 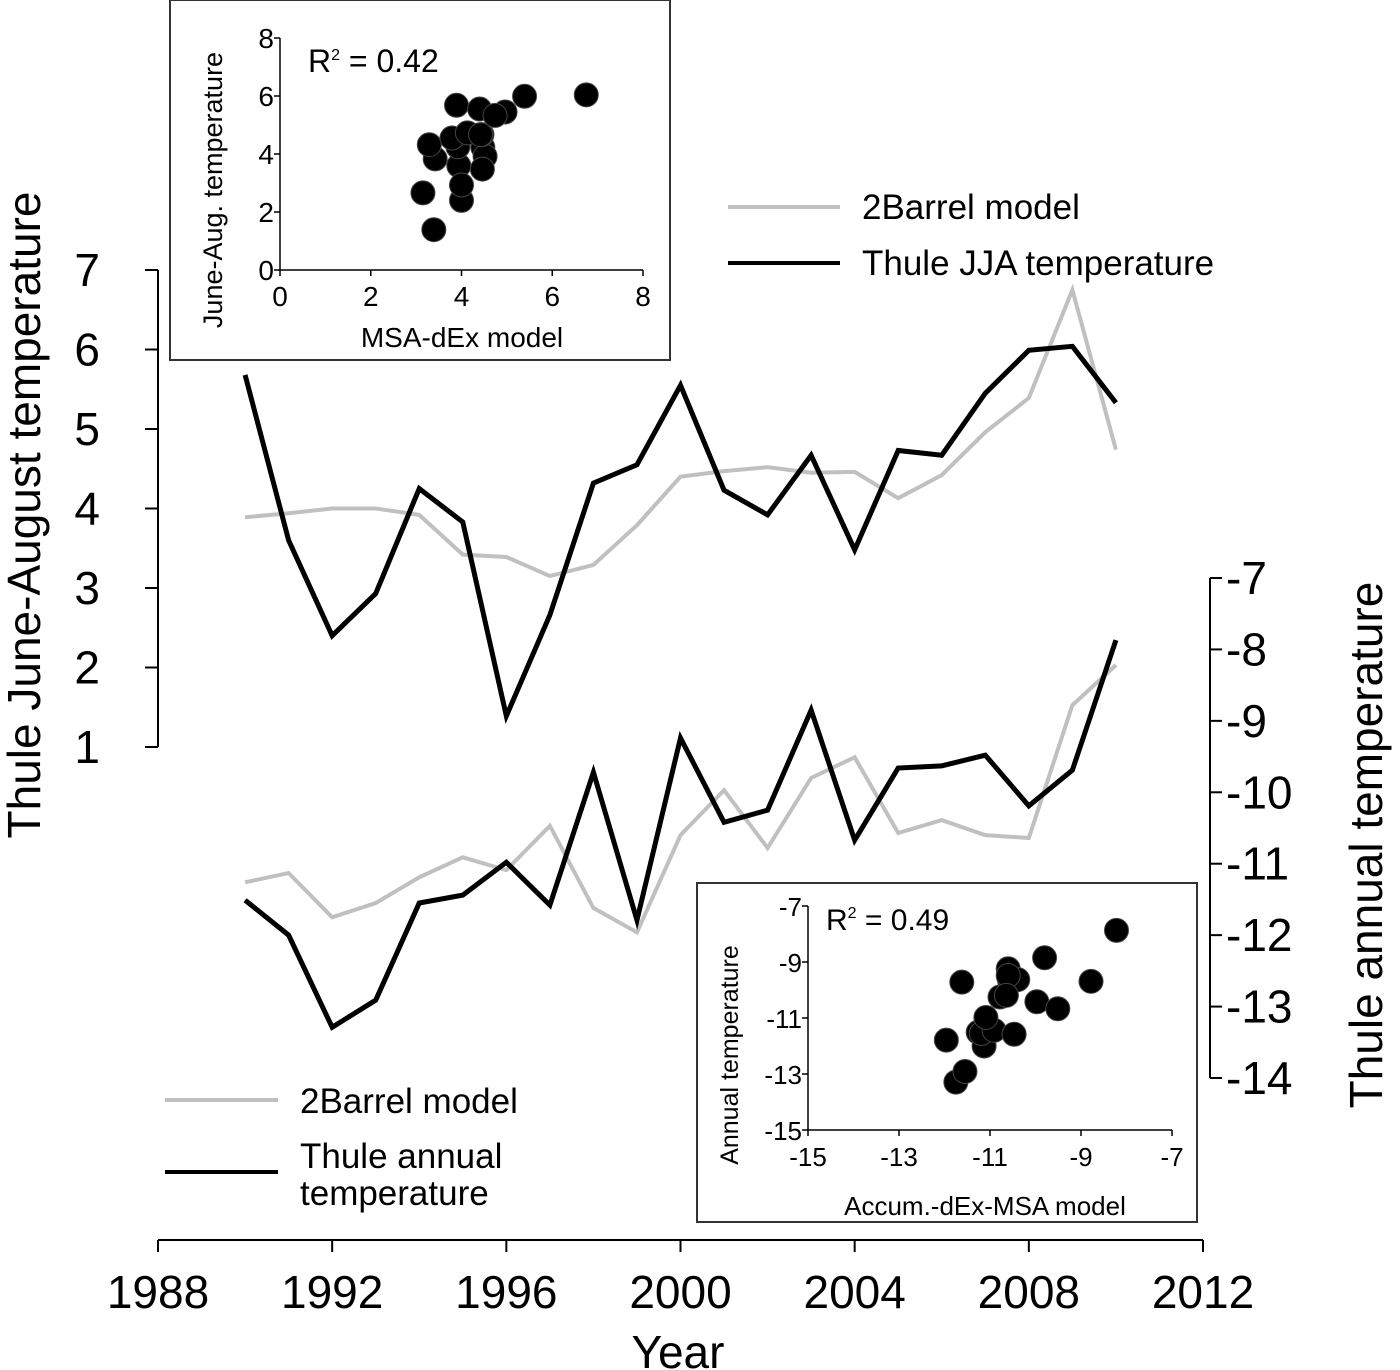 I want to click on inset-x-tick-label: 0, so click(x=280, y=296).